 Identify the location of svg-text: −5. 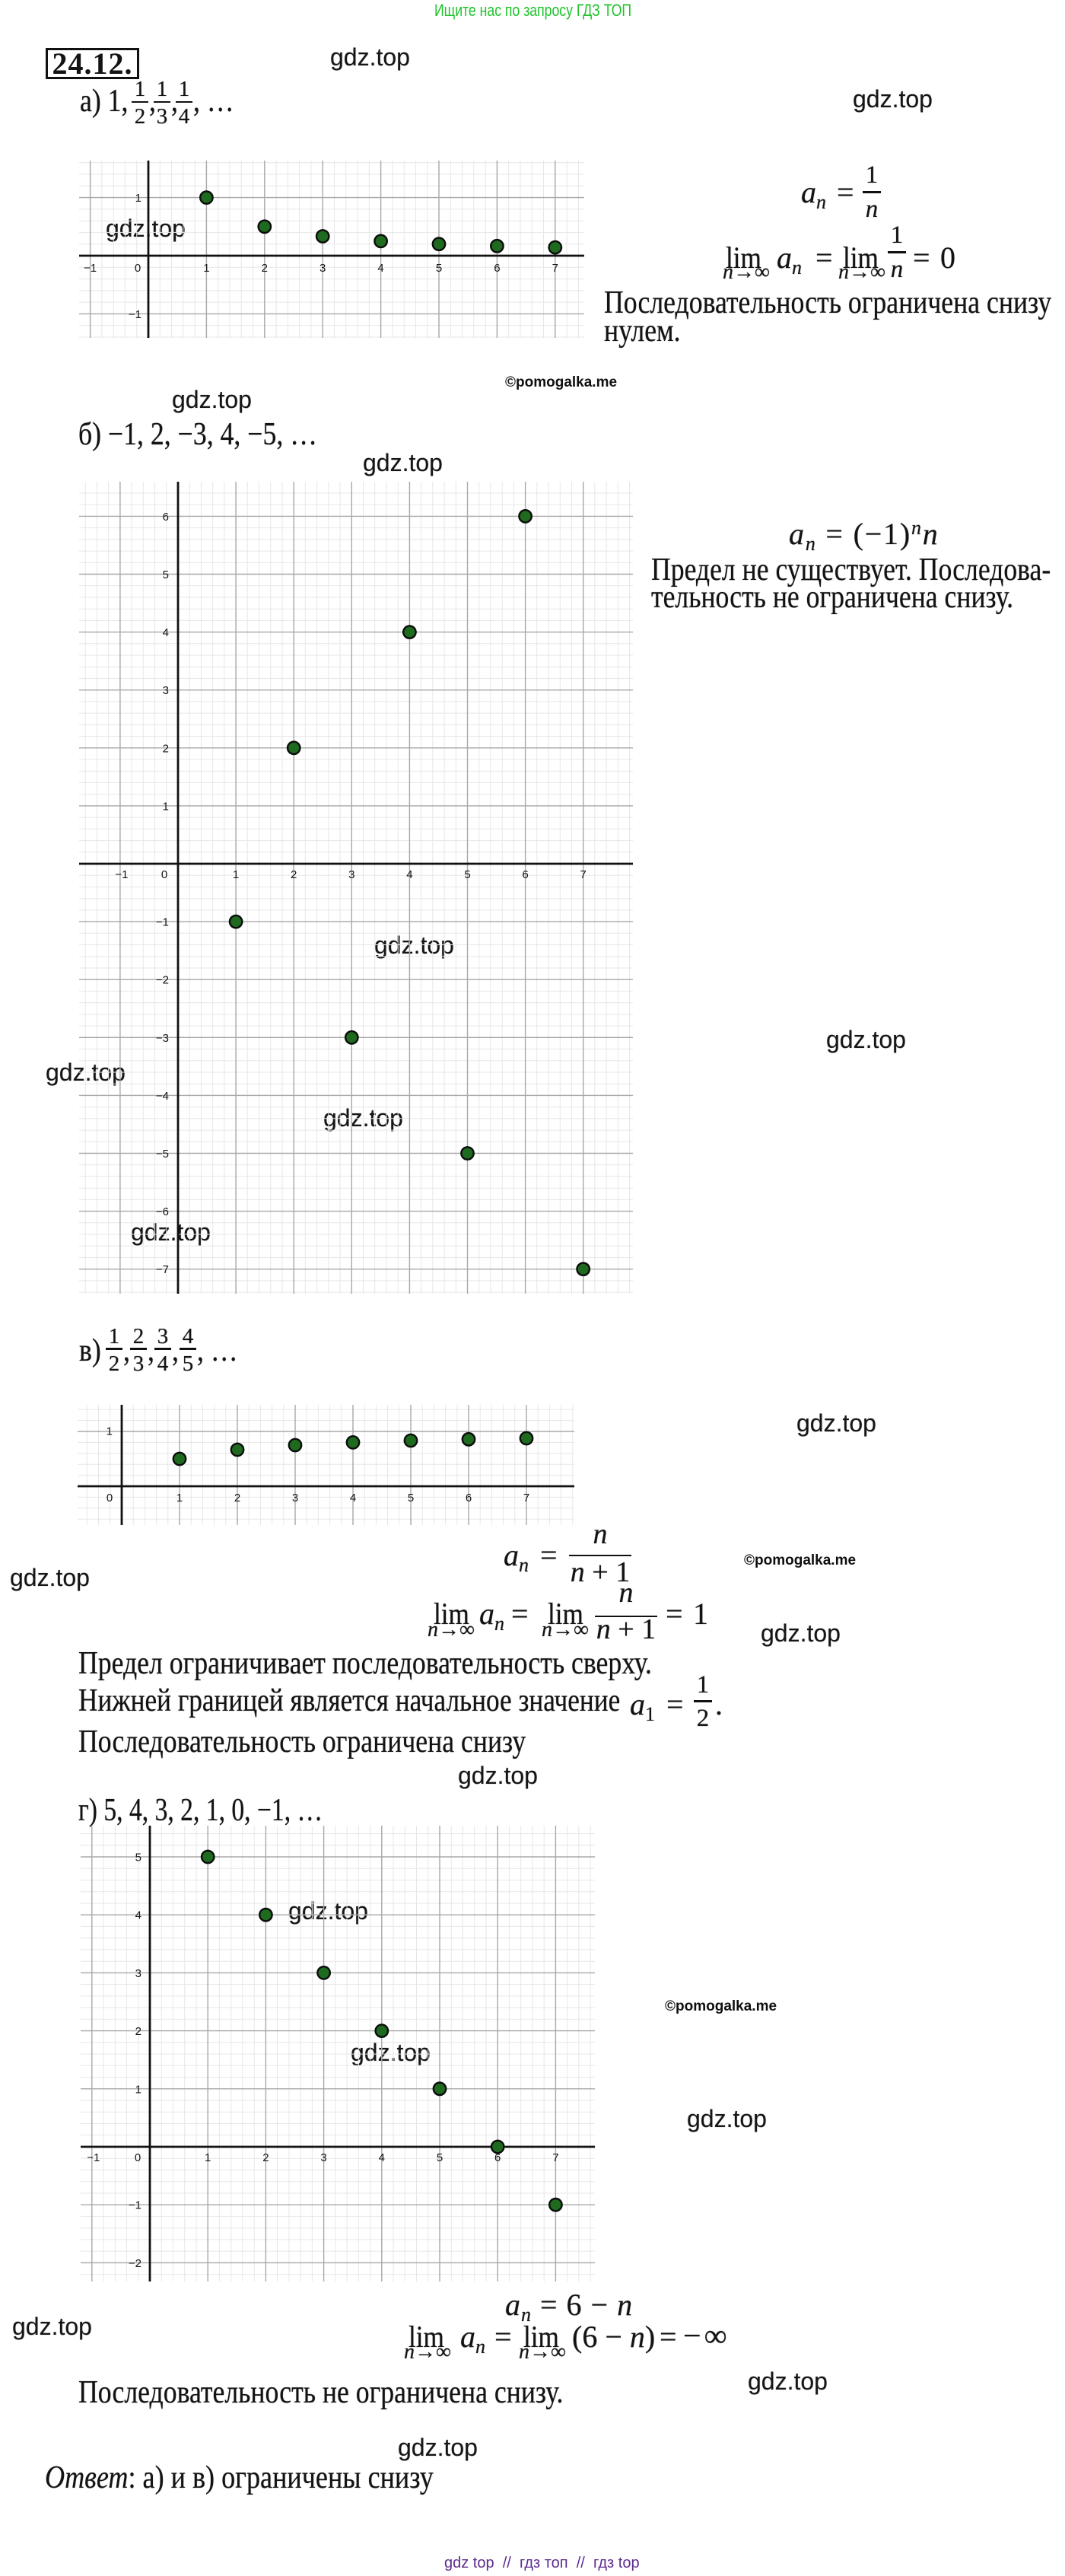
(162, 1154).